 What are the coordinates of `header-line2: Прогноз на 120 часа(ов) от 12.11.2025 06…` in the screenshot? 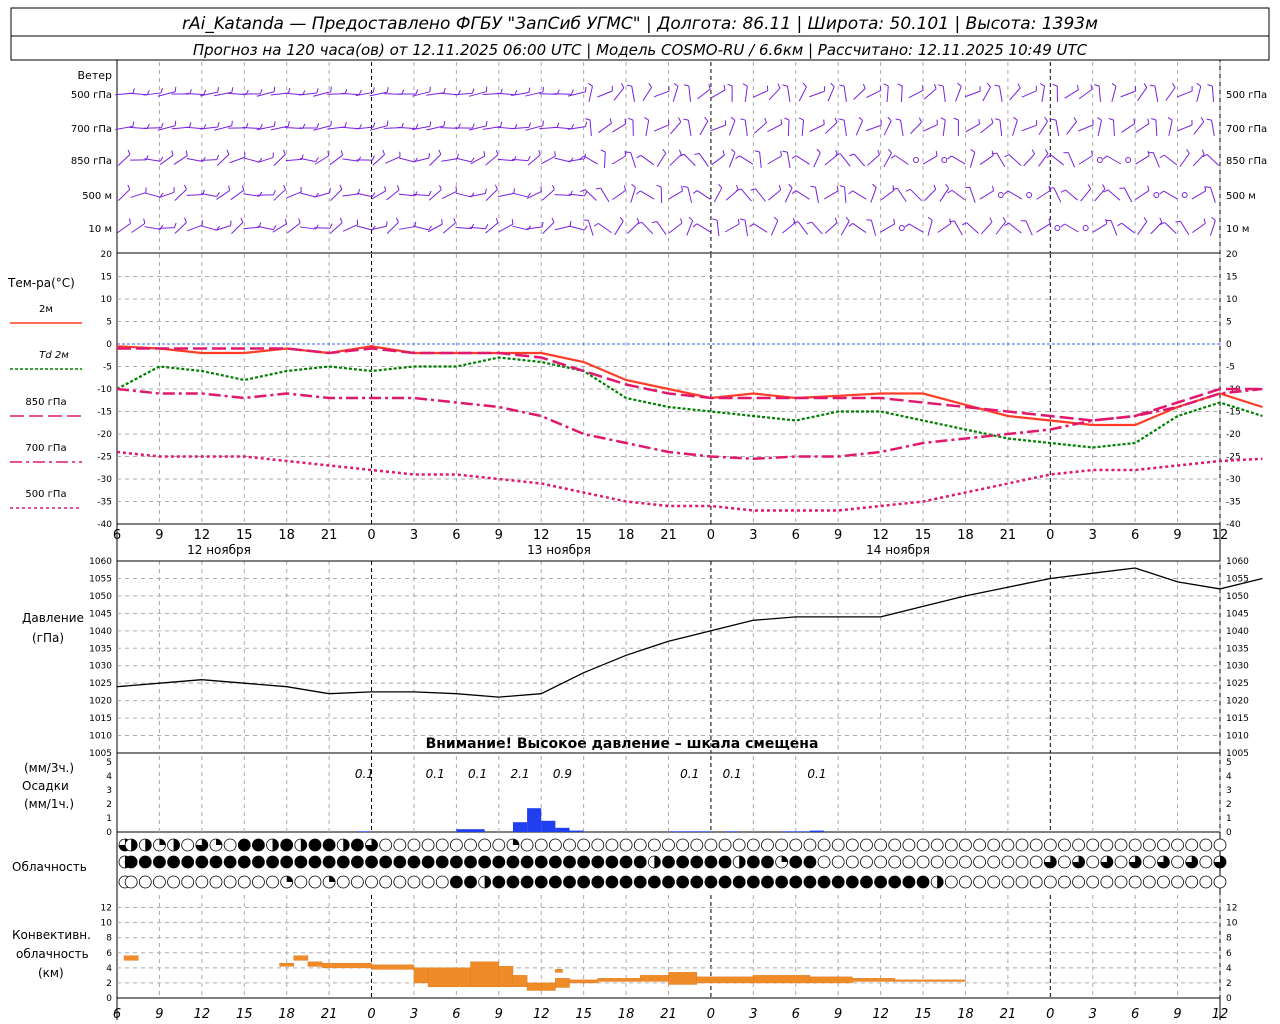 It's located at (640, 50).